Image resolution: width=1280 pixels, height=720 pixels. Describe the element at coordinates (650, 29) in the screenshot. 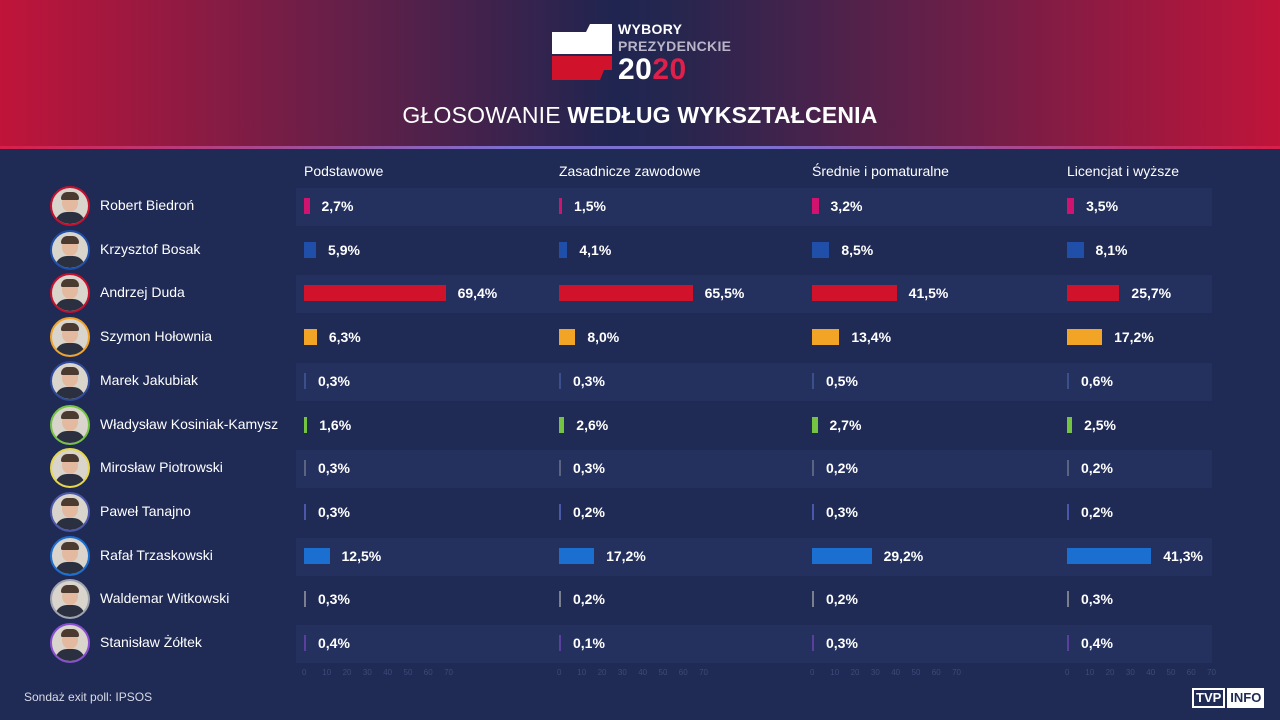

I see `logo-line1: WYBORY` at that location.